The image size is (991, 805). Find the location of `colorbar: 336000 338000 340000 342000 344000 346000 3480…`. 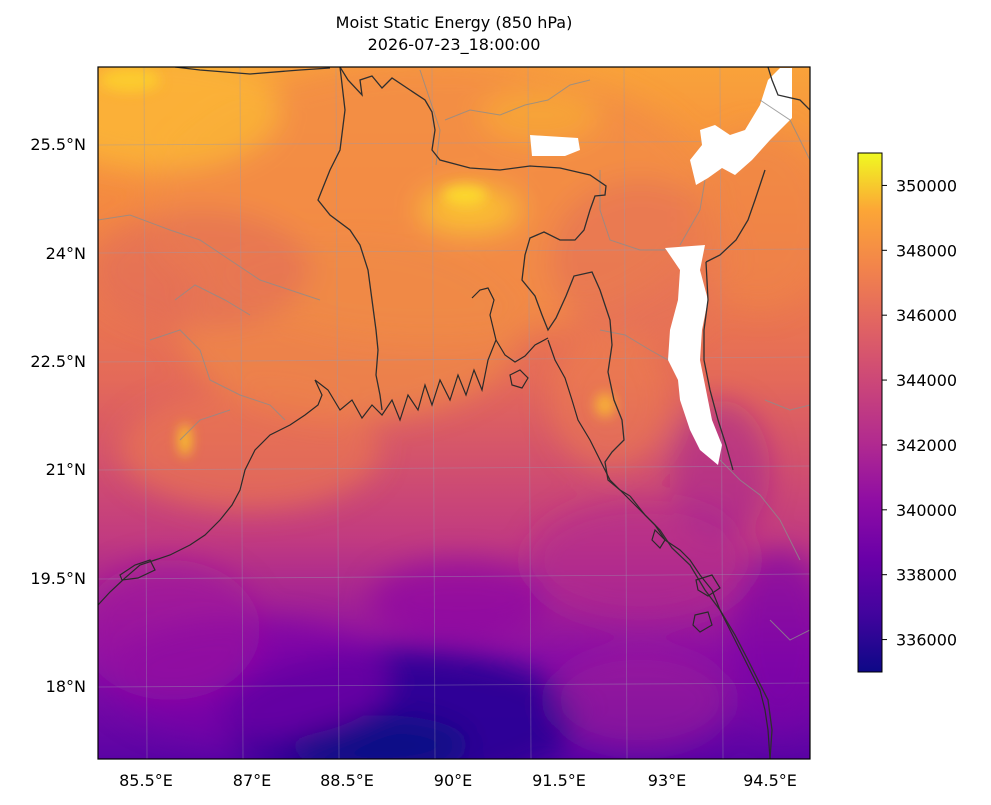

colorbar: 336000 338000 340000 342000 344000 346000 3480… is located at coordinates (907, 412).